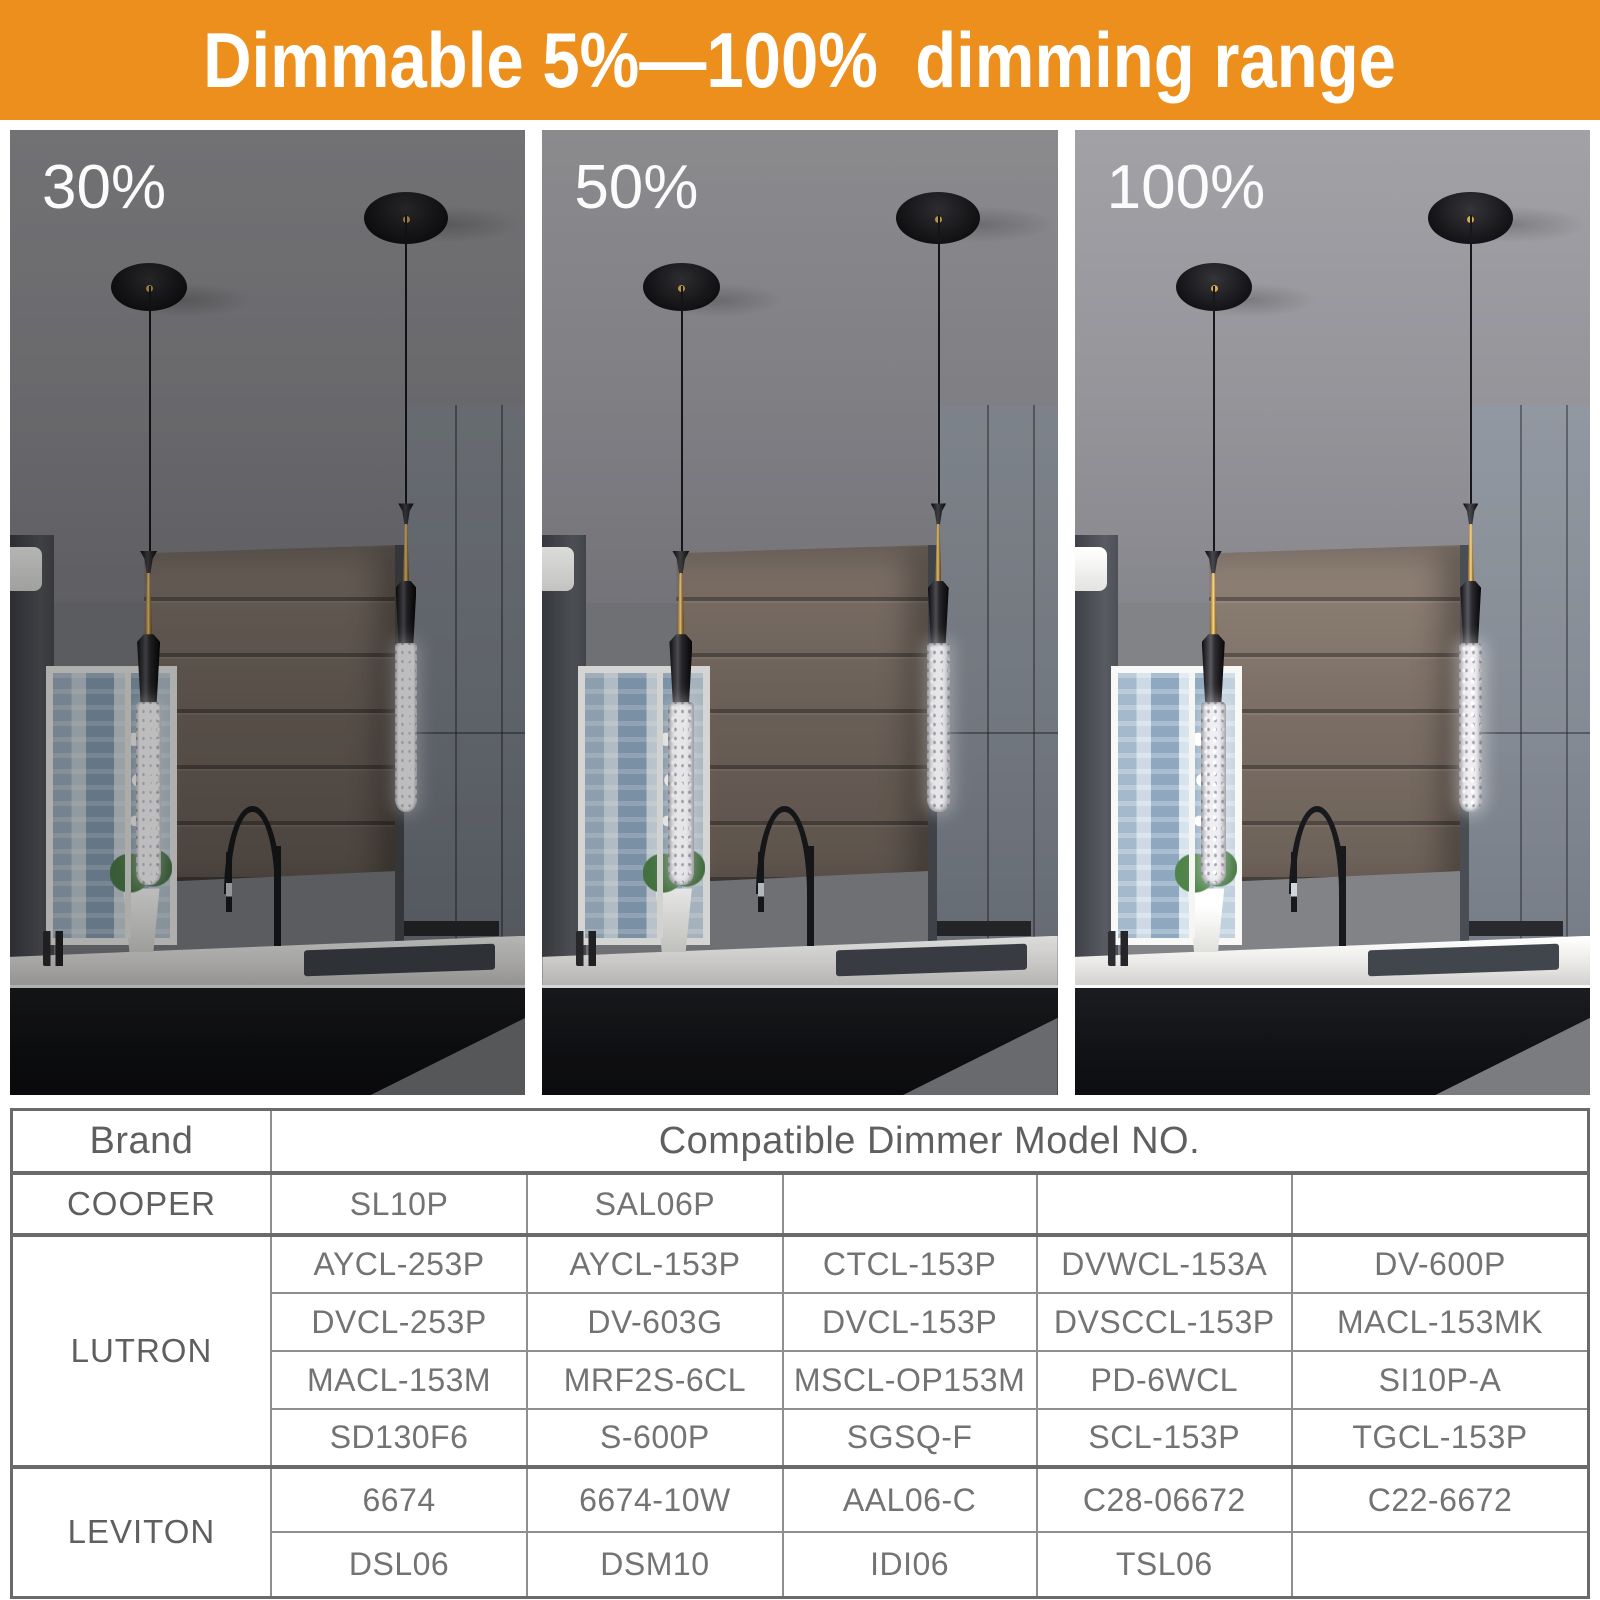 The width and height of the screenshot is (1600, 1600). Describe the element at coordinates (399, 1380) in the screenshot. I see `dimmer-model-cell: MACL-153M` at that location.